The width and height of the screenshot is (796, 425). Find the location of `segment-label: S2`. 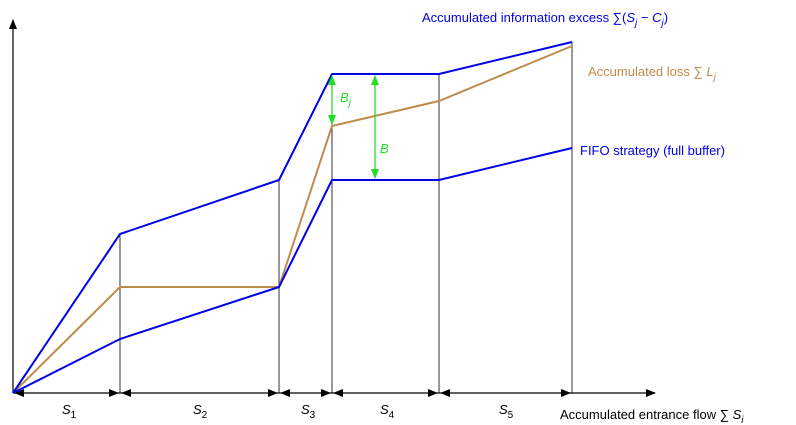

segment-label: S2 is located at coordinates (200, 411).